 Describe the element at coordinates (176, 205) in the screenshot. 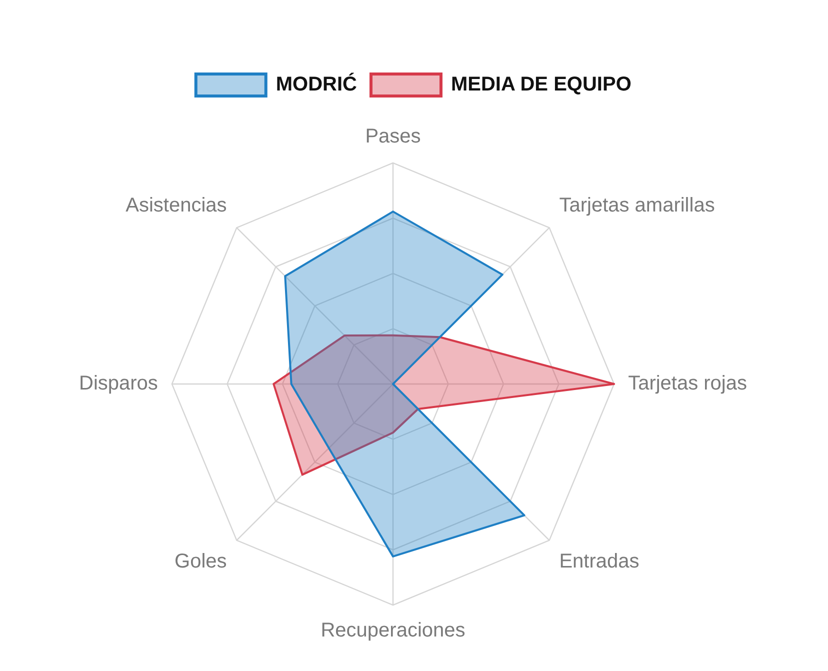

I see `spoke-label: Asistencias` at that location.